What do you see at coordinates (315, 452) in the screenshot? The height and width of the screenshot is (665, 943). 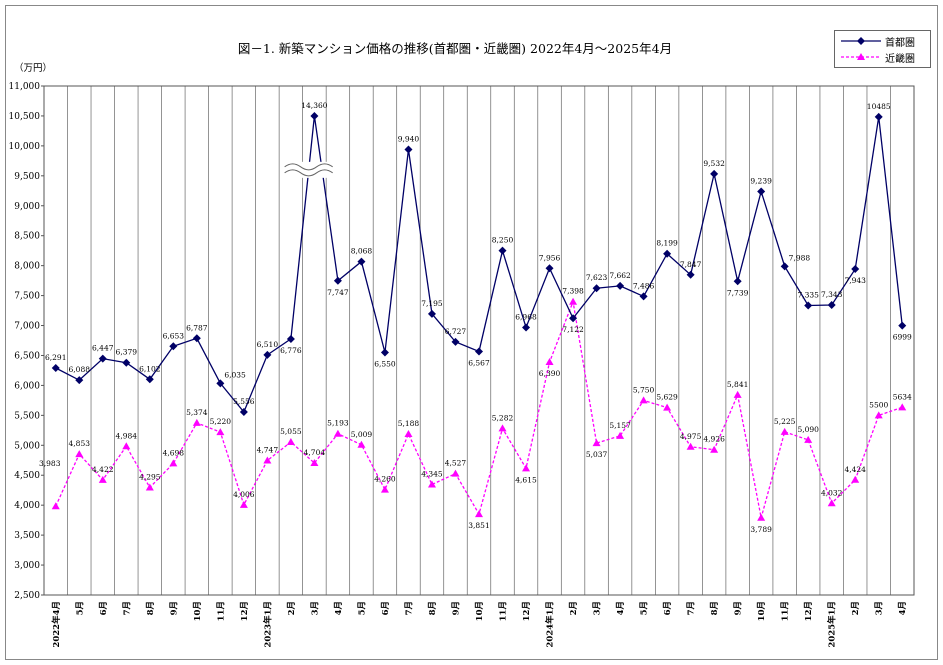 I see `data-label: 4,704` at bounding box center [315, 452].